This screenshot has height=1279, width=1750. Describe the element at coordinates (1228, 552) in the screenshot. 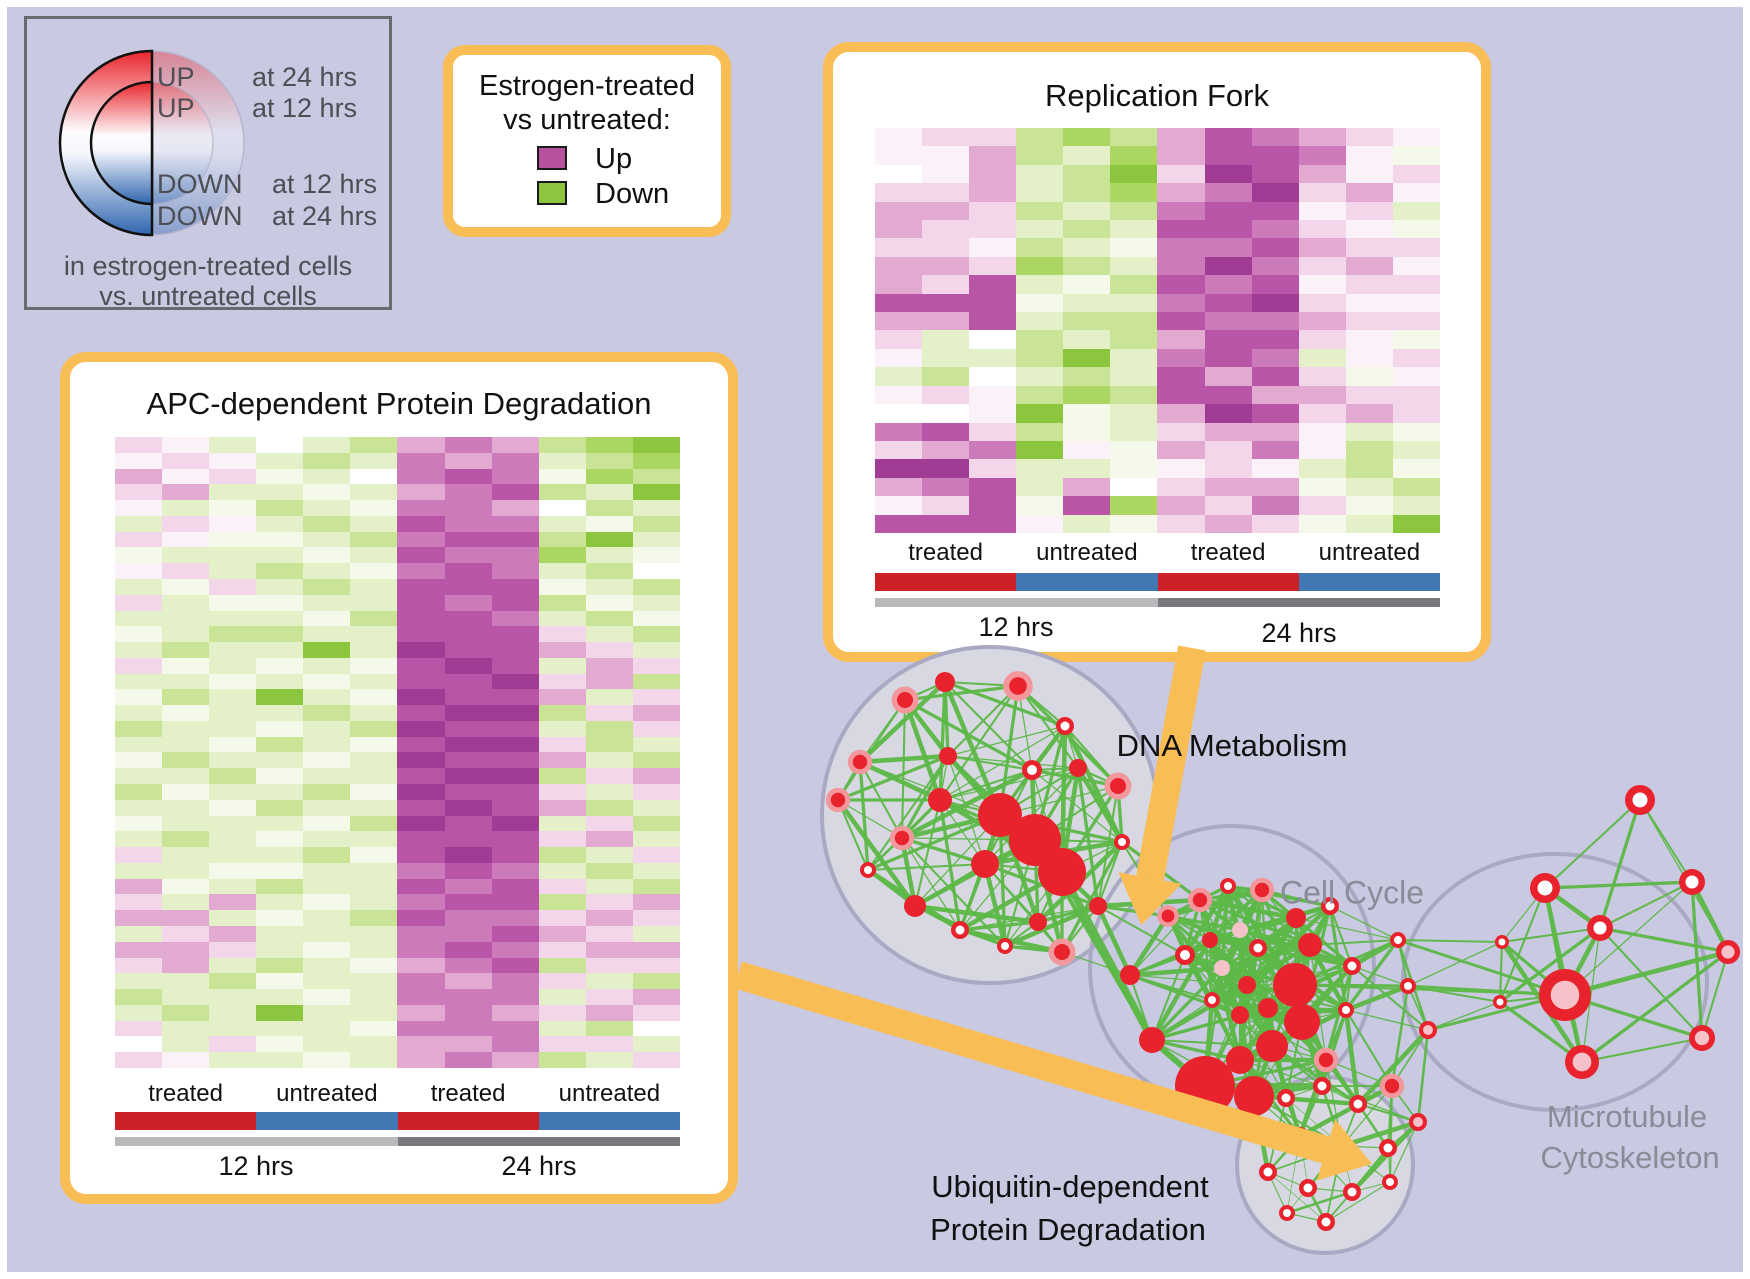

I see `condition-label: treated` at that location.